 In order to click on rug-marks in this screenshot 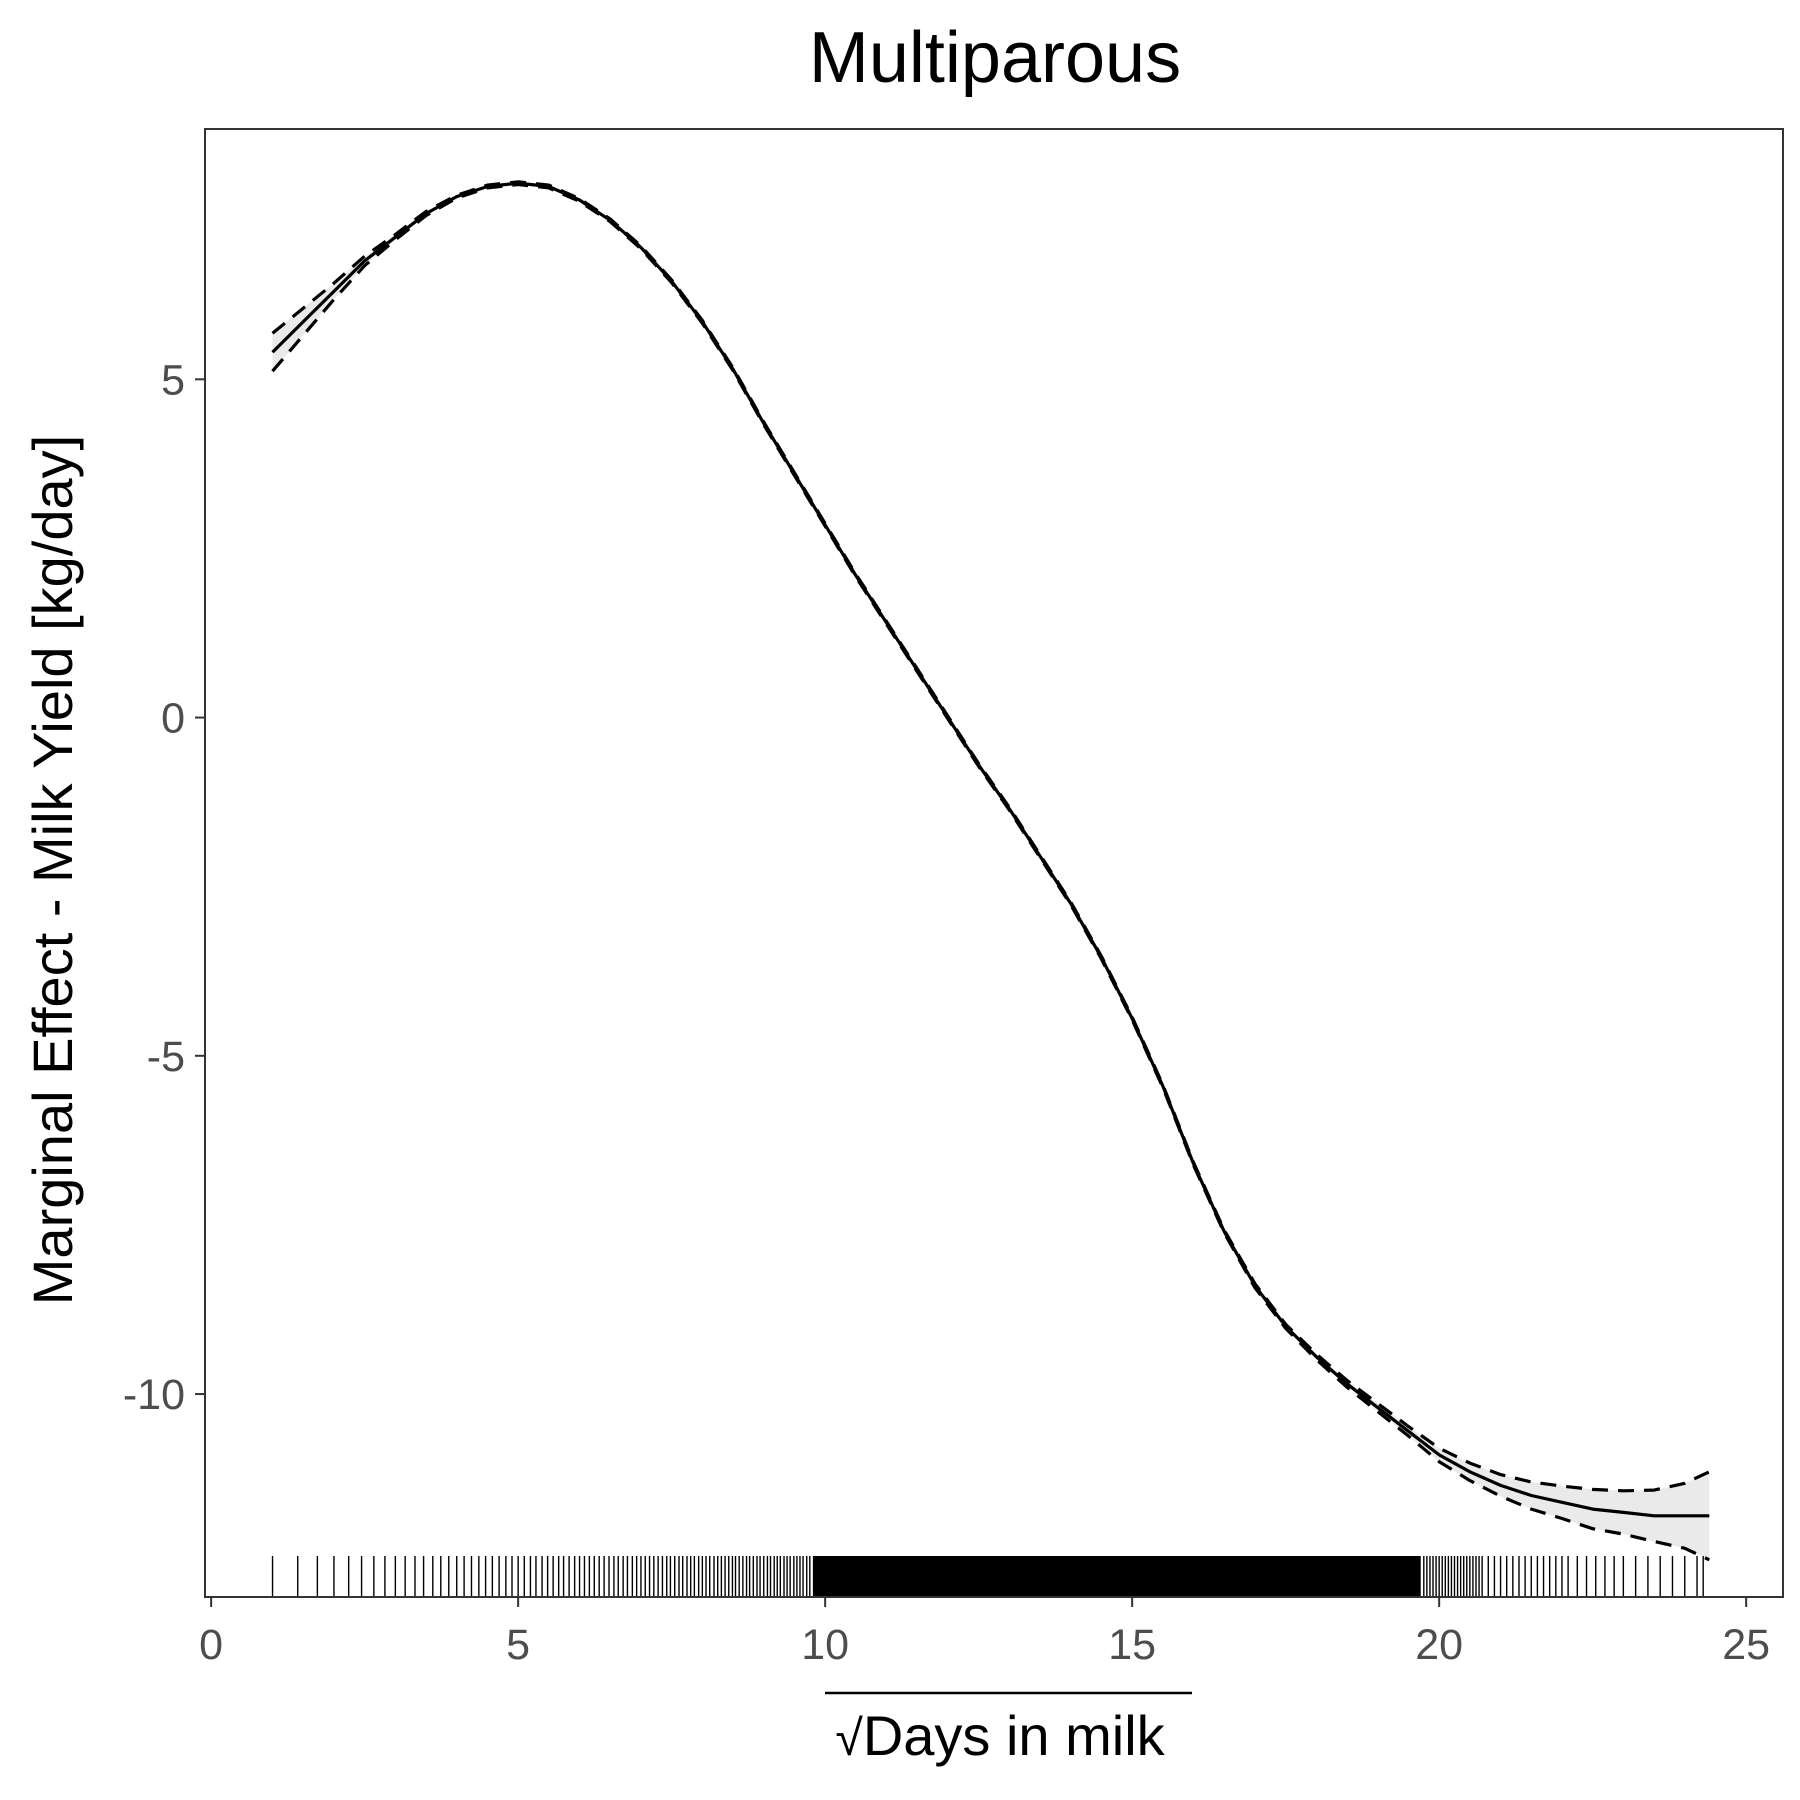, I will do `click(987, 1576)`.